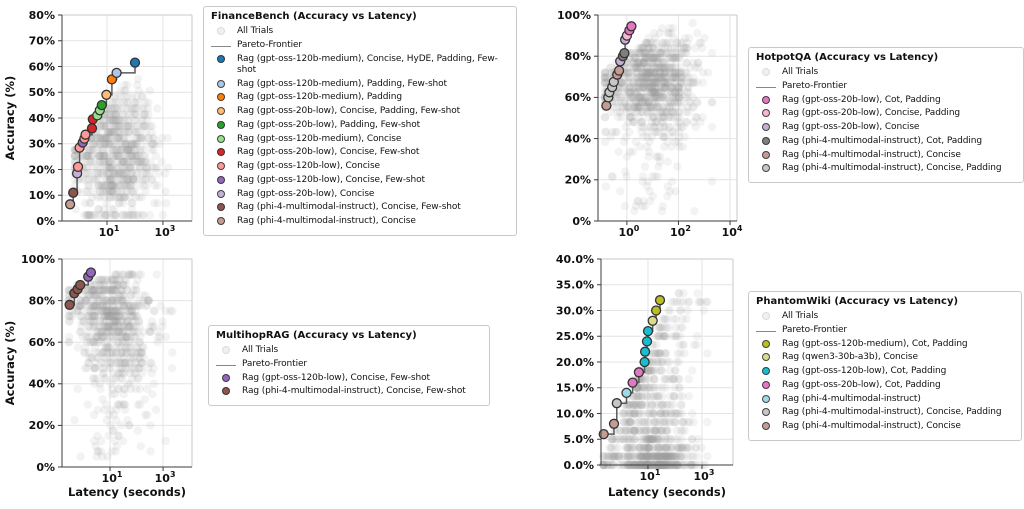 The image size is (1024, 509). Describe the element at coordinates (861, 99) in the screenshot. I see `legend-item-label: Rag (gpt-oss-20b-low), Cot, Padding` at that location.